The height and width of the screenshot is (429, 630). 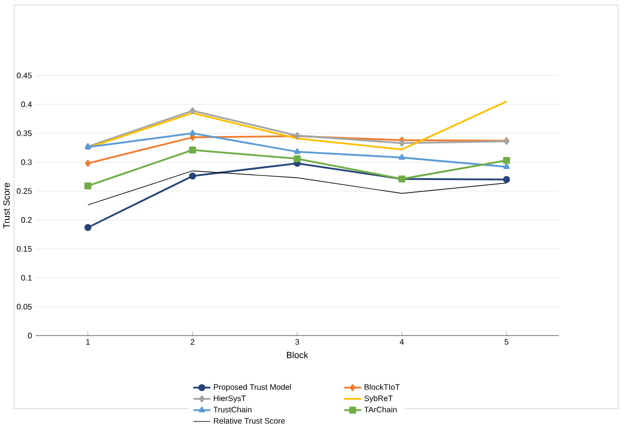 I want to click on x-axis-title: Block, so click(x=297, y=355).